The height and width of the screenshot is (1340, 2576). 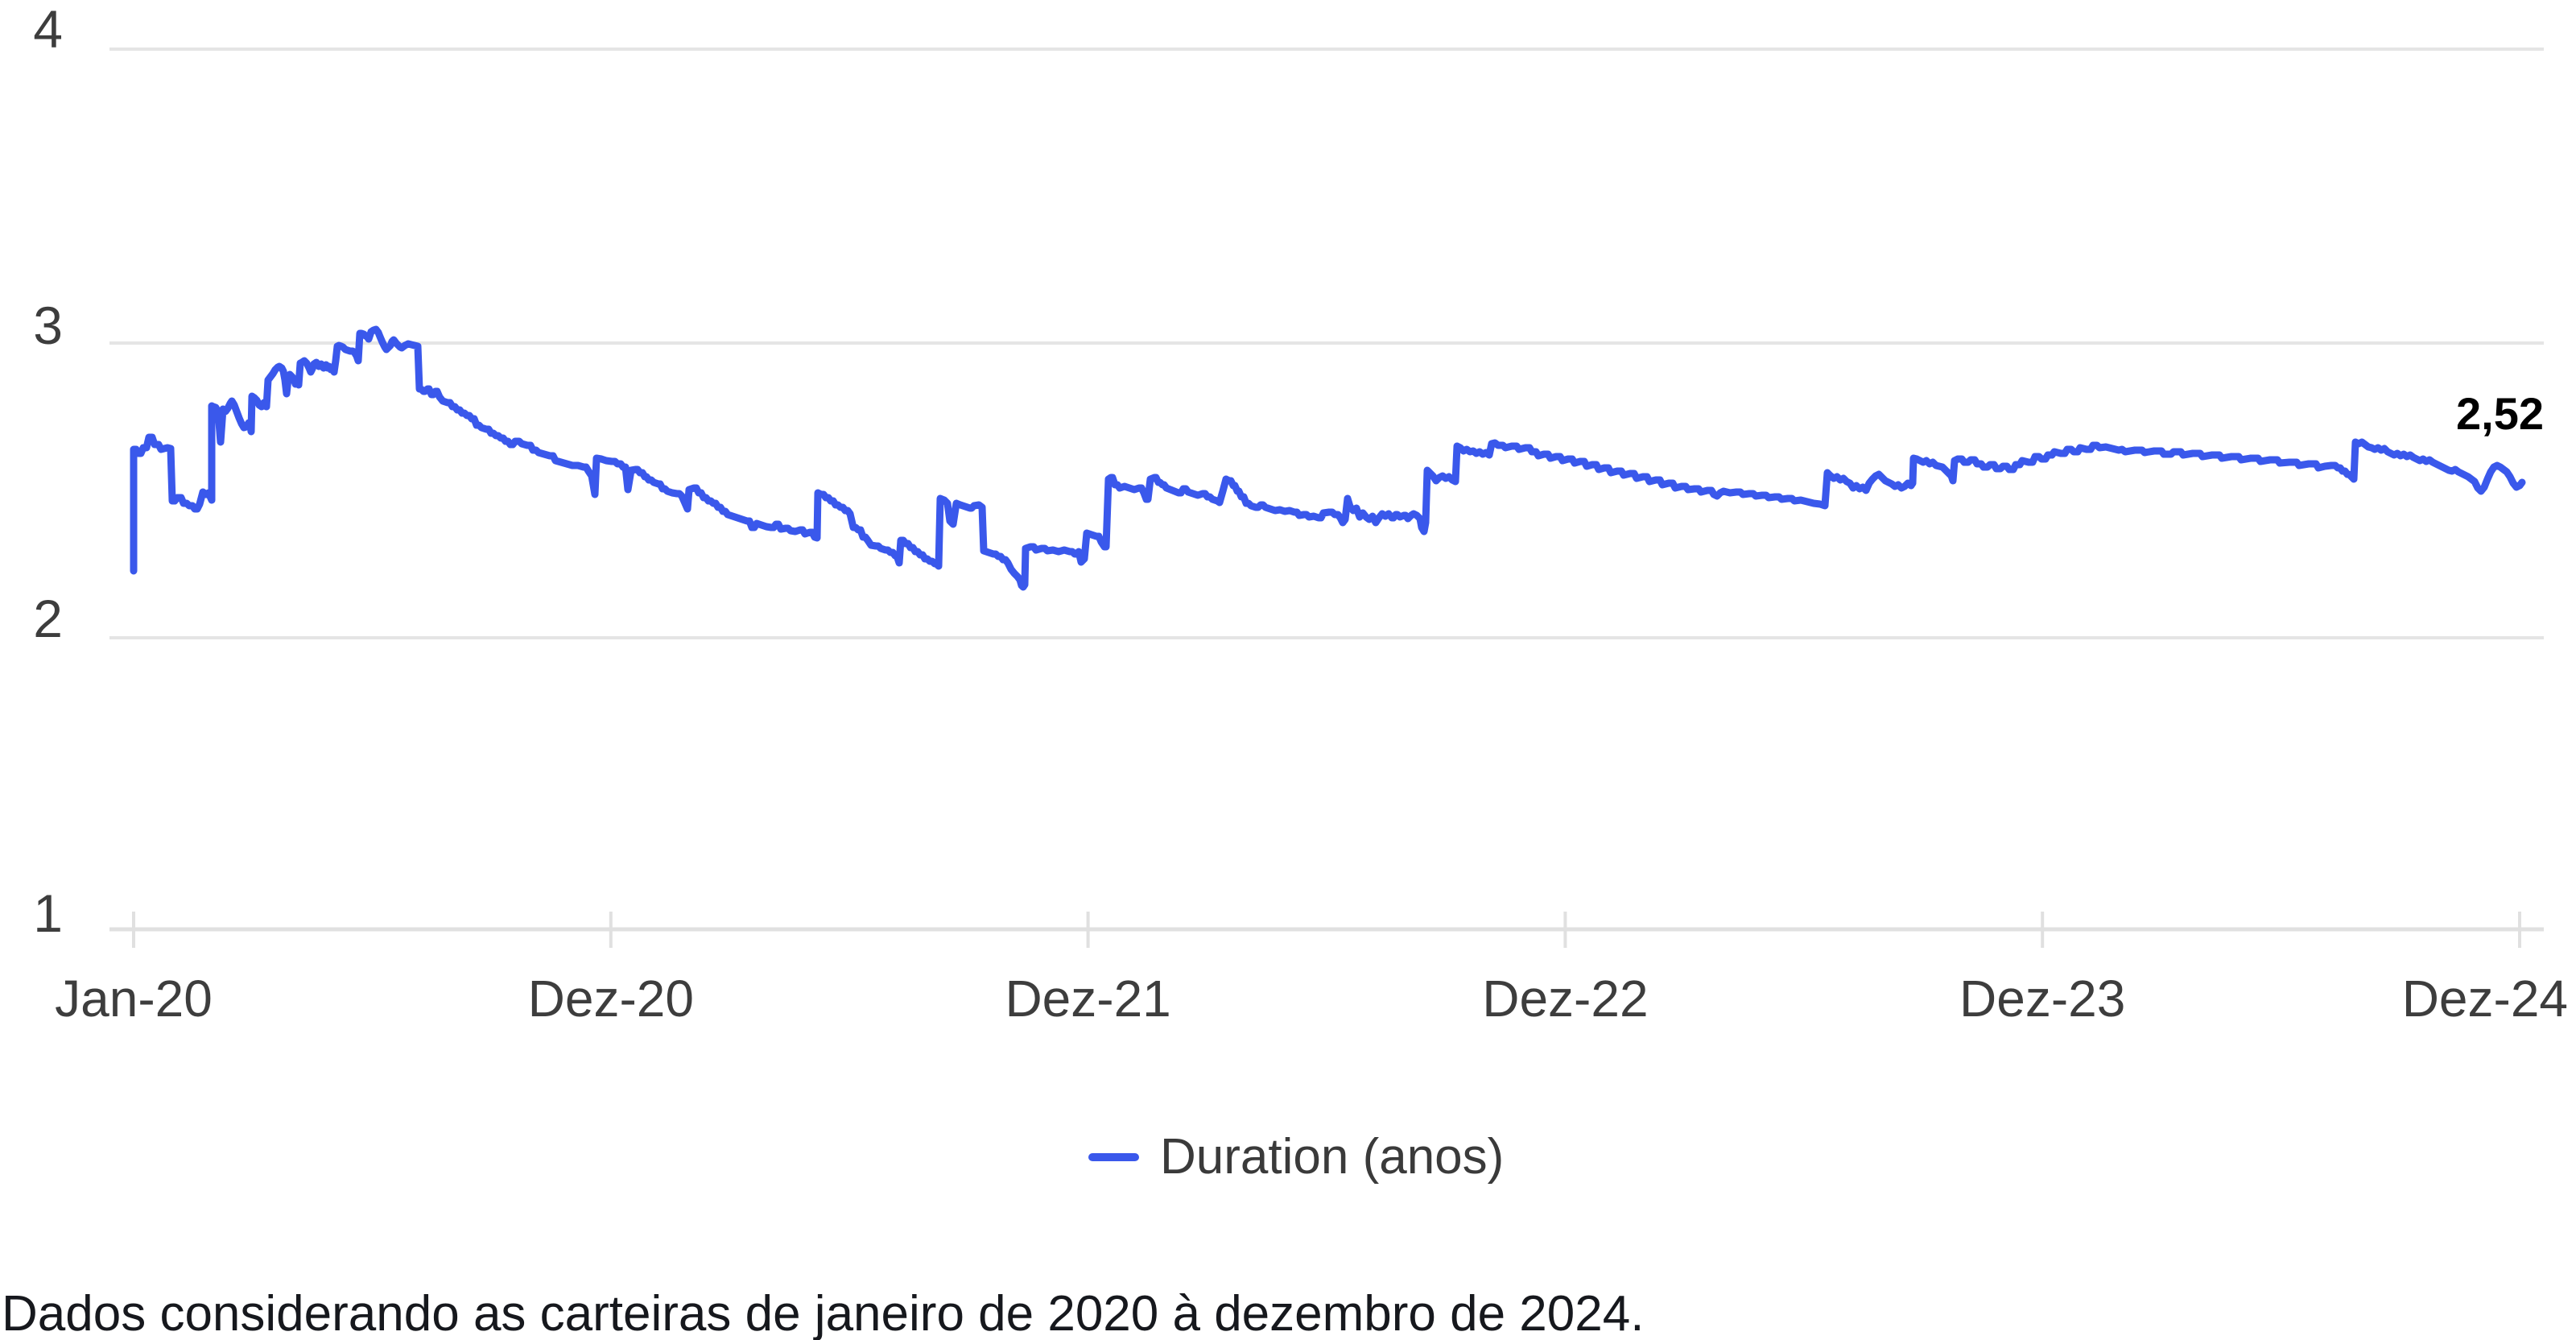 What do you see at coordinates (134, 999) in the screenshot?
I see `svg-text: Jan-20` at bounding box center [134, 999].